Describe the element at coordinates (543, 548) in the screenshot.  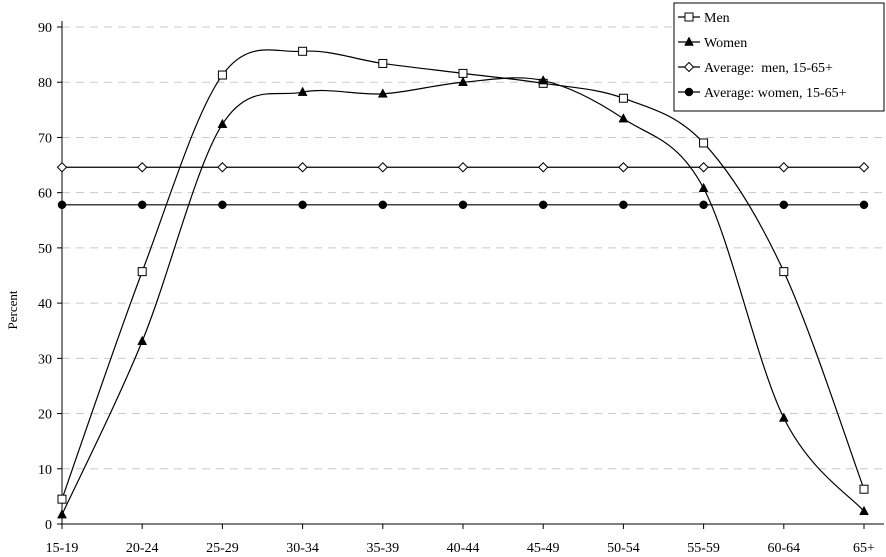
I see `x-tick-label: 45-49` at that location.